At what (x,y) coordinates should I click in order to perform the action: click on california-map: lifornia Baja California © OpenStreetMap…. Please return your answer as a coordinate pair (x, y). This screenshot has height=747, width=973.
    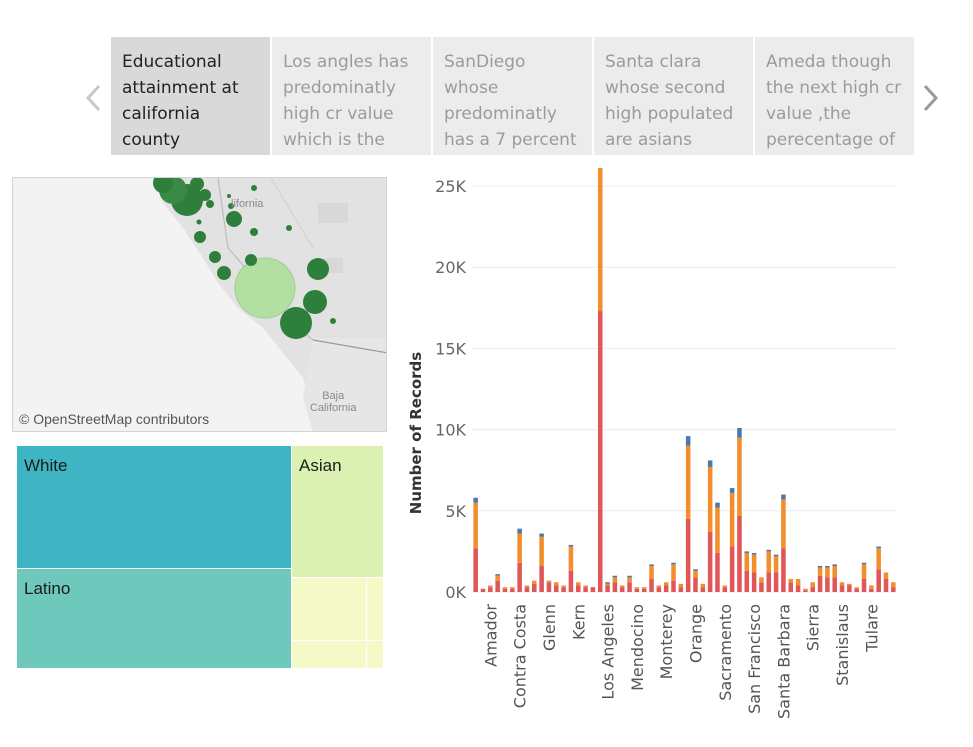
    Looking at the image, I should click on (199, 304).